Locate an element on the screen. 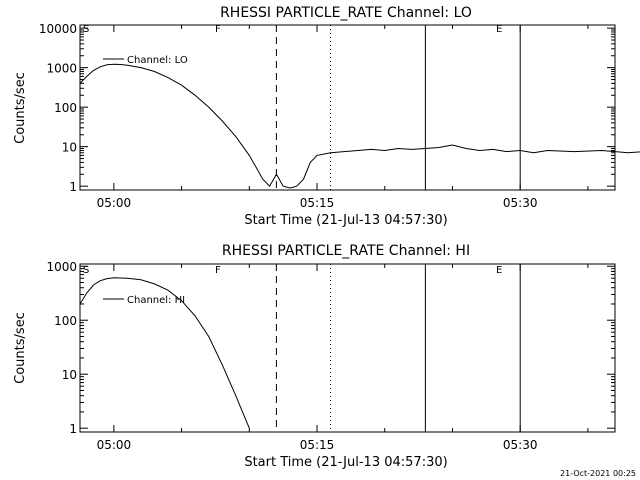 The image size is (640, 480). hi-end-marker: E is located at coordinates (499, 270).